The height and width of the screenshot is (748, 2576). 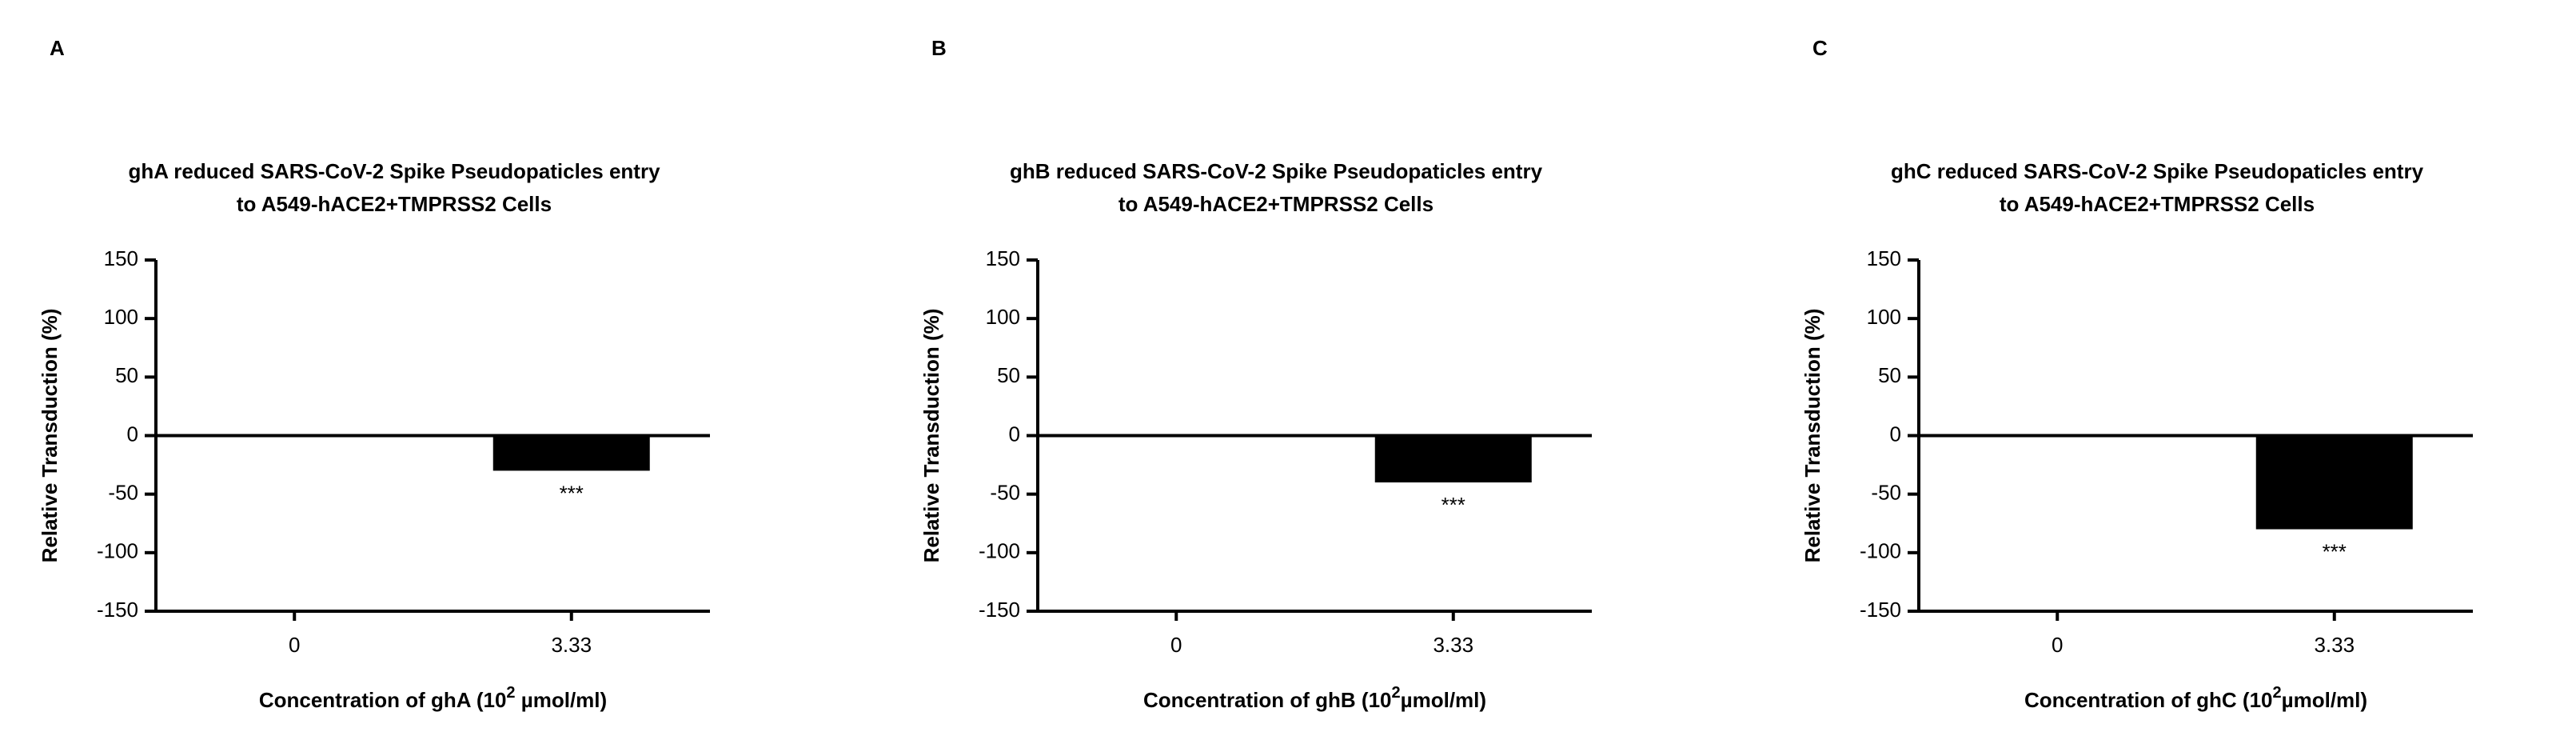 I want to click on x-axis-label-part: Concentration of ghA (10, so click(x=383, y=700).